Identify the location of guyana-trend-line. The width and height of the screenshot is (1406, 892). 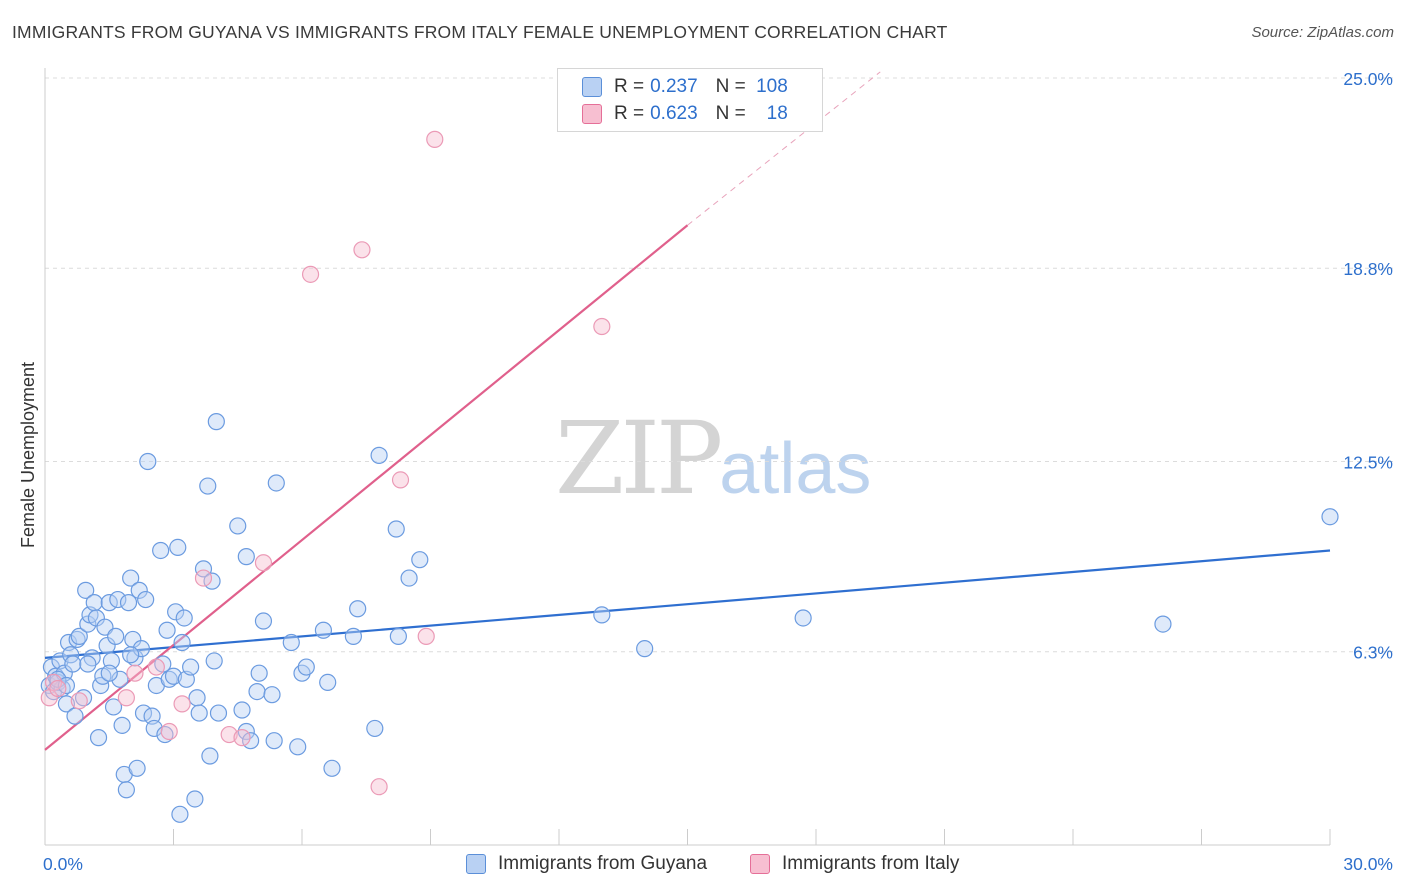
(687, 604).